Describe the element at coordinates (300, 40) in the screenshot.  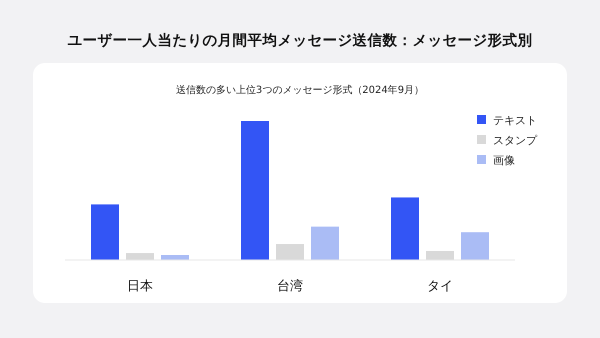
I see `chart-title: ユーザー一人当たりの月間平均メッセージ送信数：メッセージ形式別` at that location.